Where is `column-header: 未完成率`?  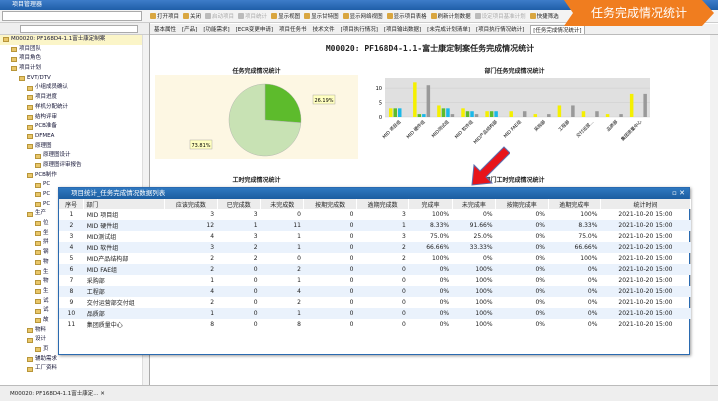
column-header: 未完成率 is located at coordinates (474, 204).